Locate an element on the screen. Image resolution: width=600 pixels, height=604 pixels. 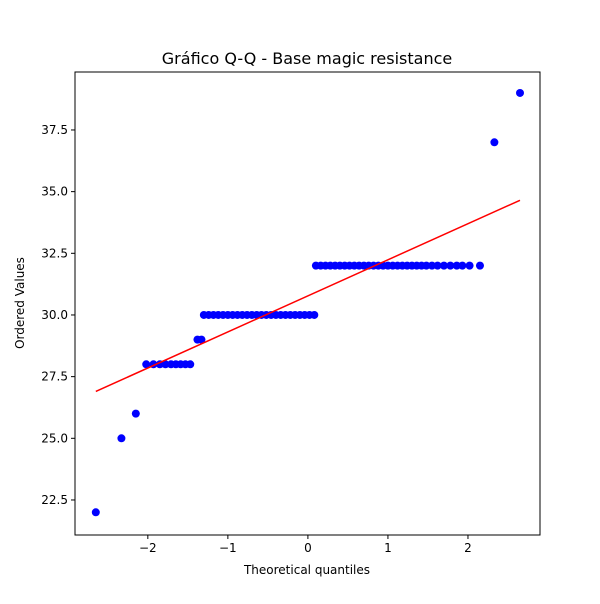
y-tick-label: 27.5 is located at coordinates (54, 377).